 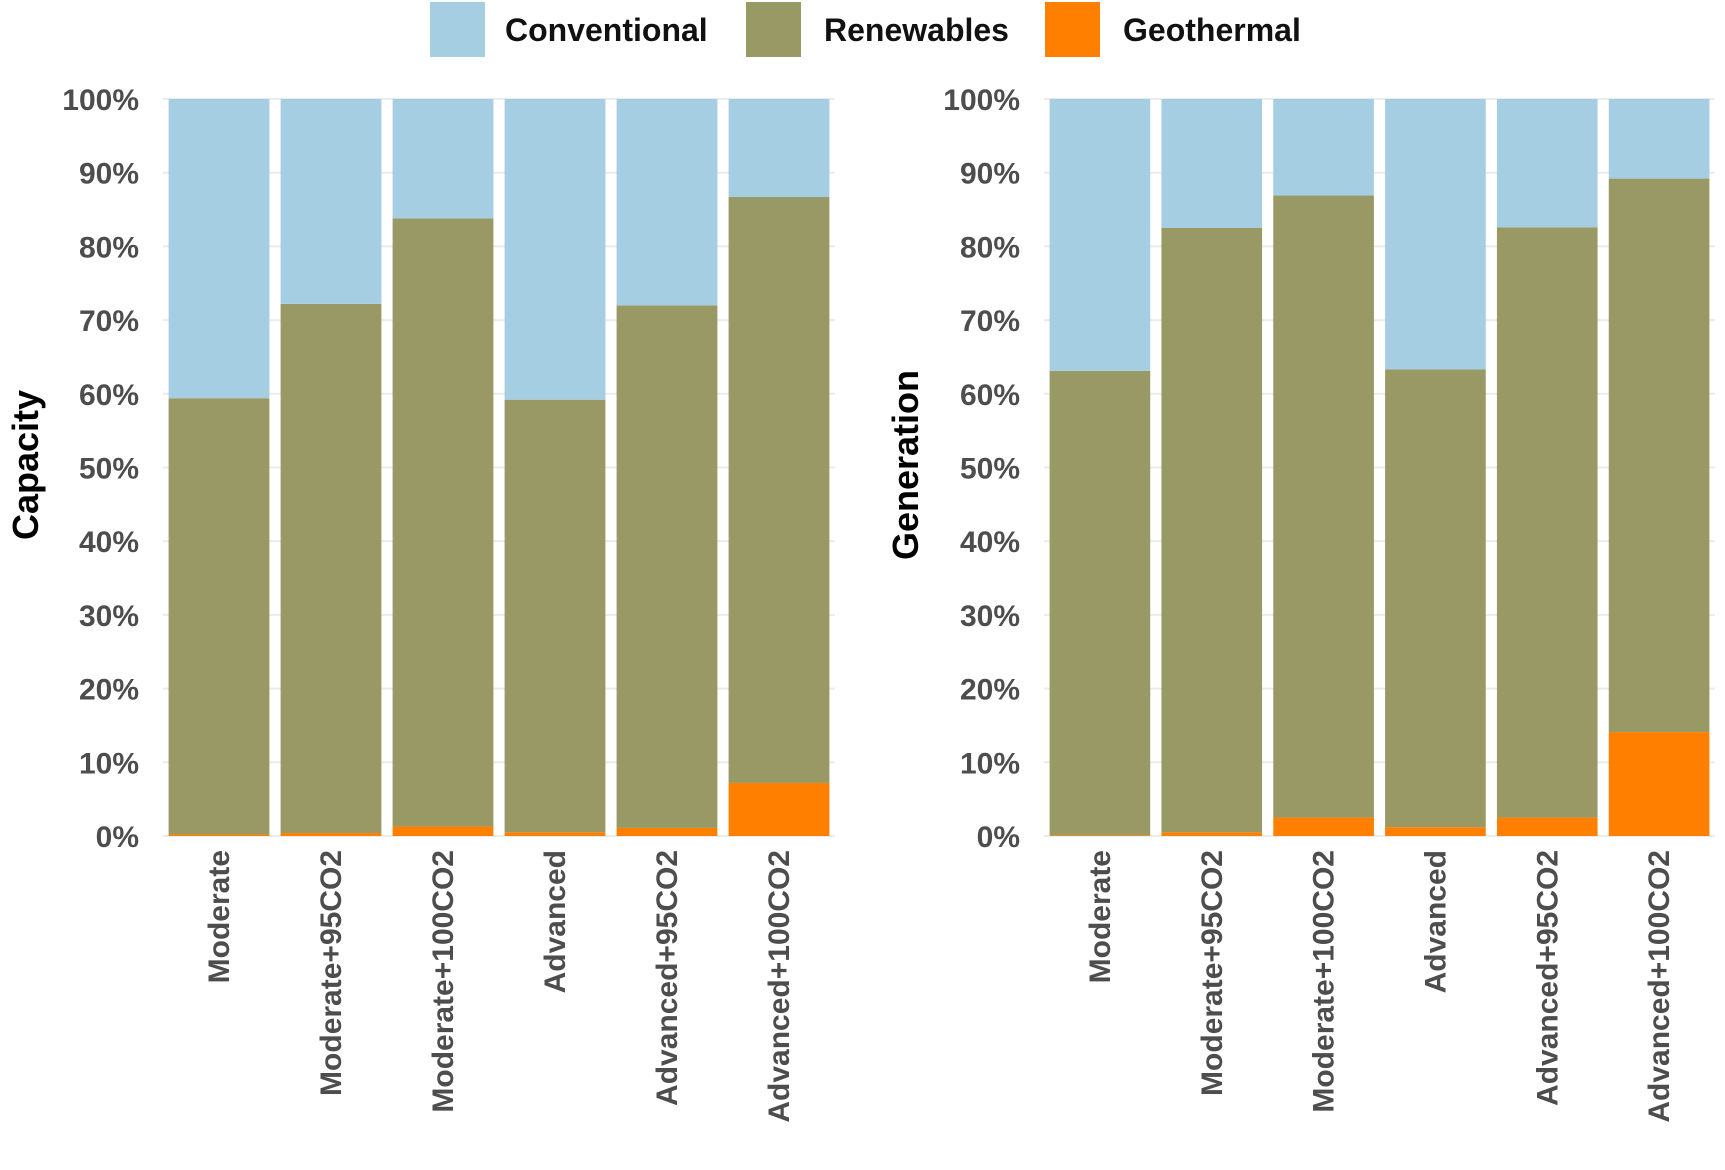 I want to click on legend-key-renewables, so click(x=773, y=29).